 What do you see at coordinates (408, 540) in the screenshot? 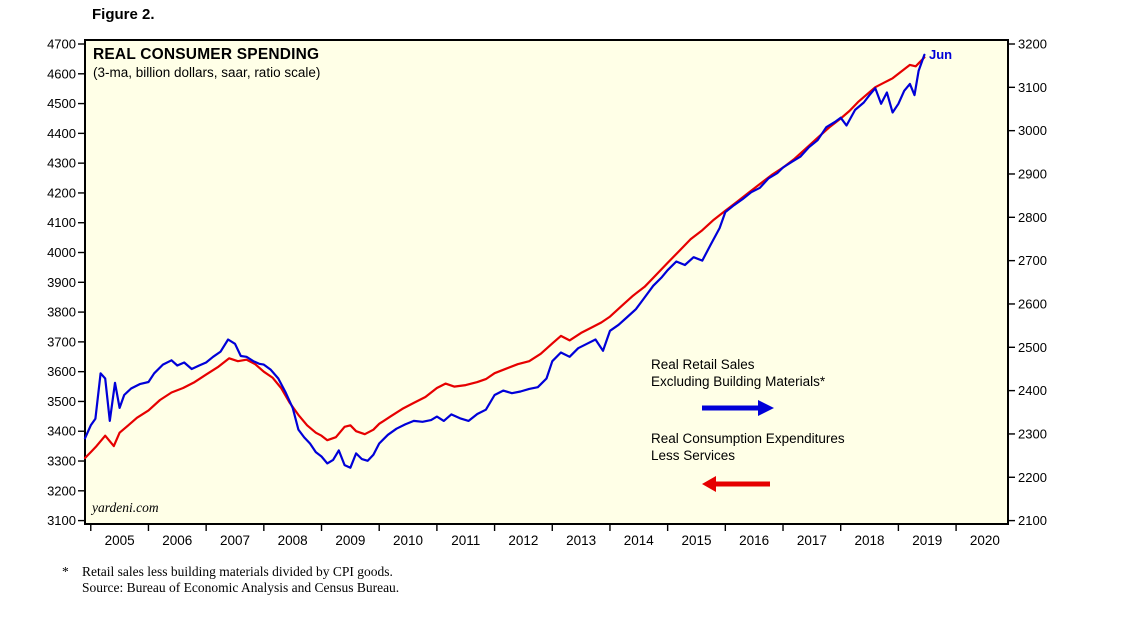
I see `x-axis-year-label: 2010` at bounding box center [408, 540].